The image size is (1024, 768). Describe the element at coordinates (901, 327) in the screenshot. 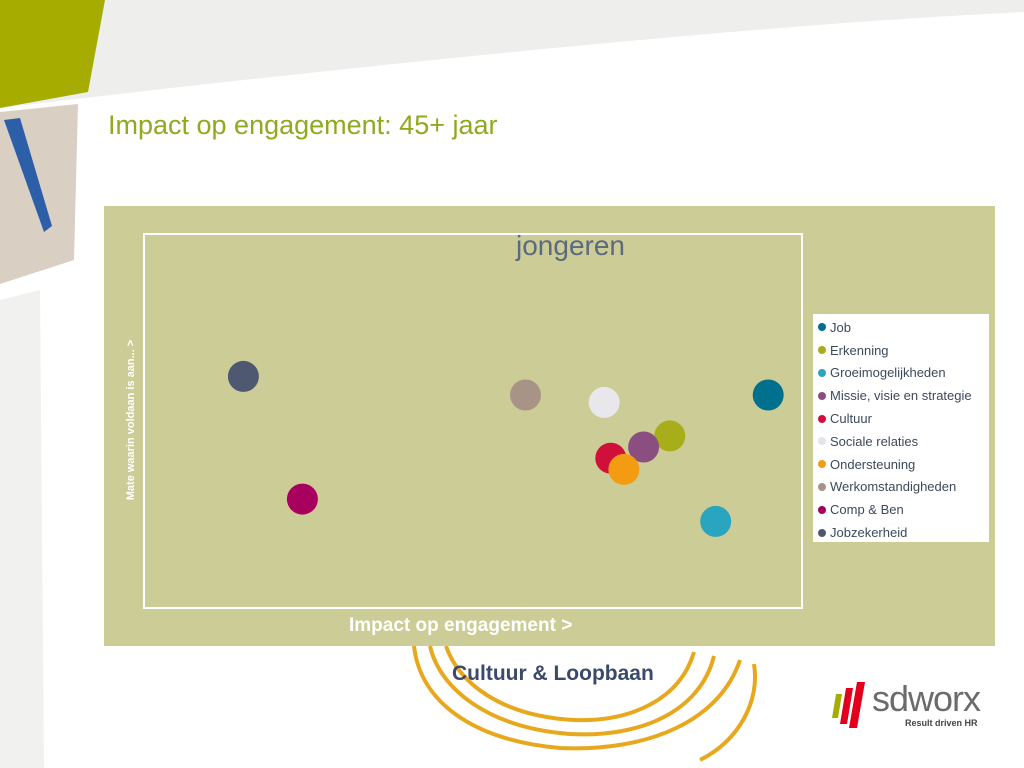

I see `legend-item: Job` at that location.